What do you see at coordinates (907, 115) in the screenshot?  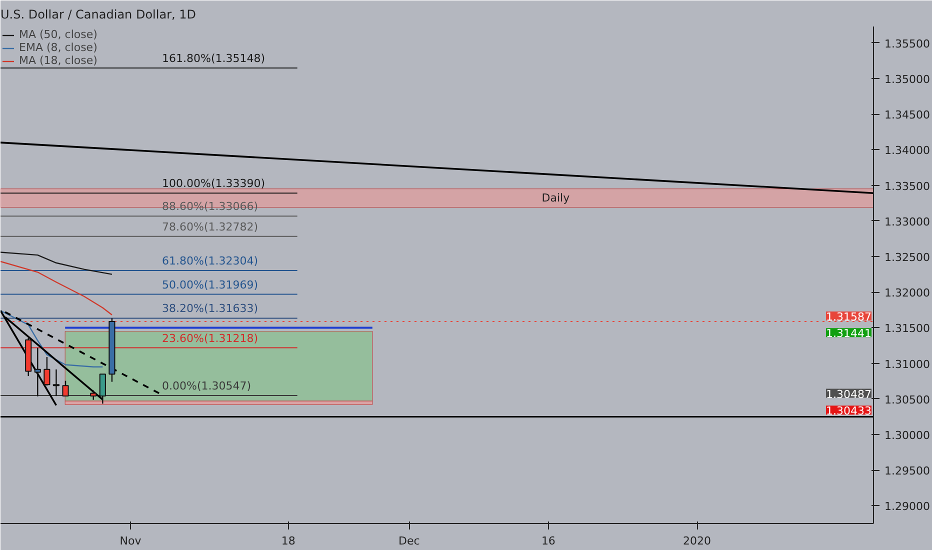 I see `y-tick-label: 1.34500` at bounding box center [907, 115].